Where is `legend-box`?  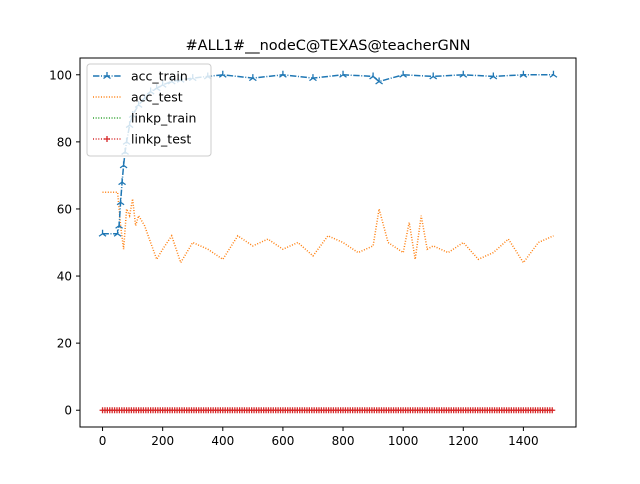 legend-box is located at coordinates (149, 110).